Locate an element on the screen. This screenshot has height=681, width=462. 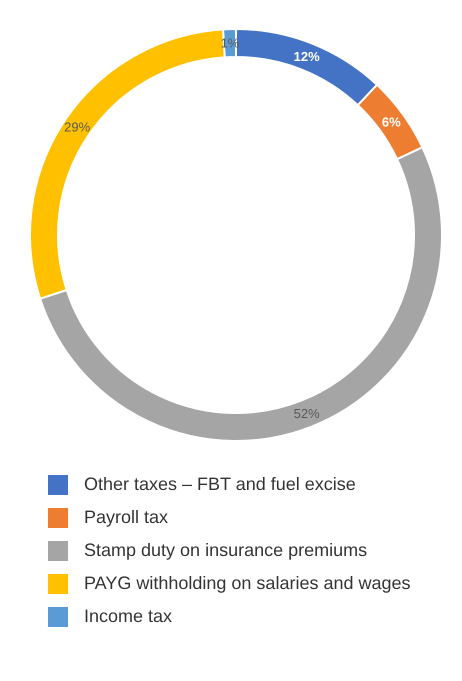
legend-label: Stamp duty on insurance premiums is located at coordinates (226, 550).